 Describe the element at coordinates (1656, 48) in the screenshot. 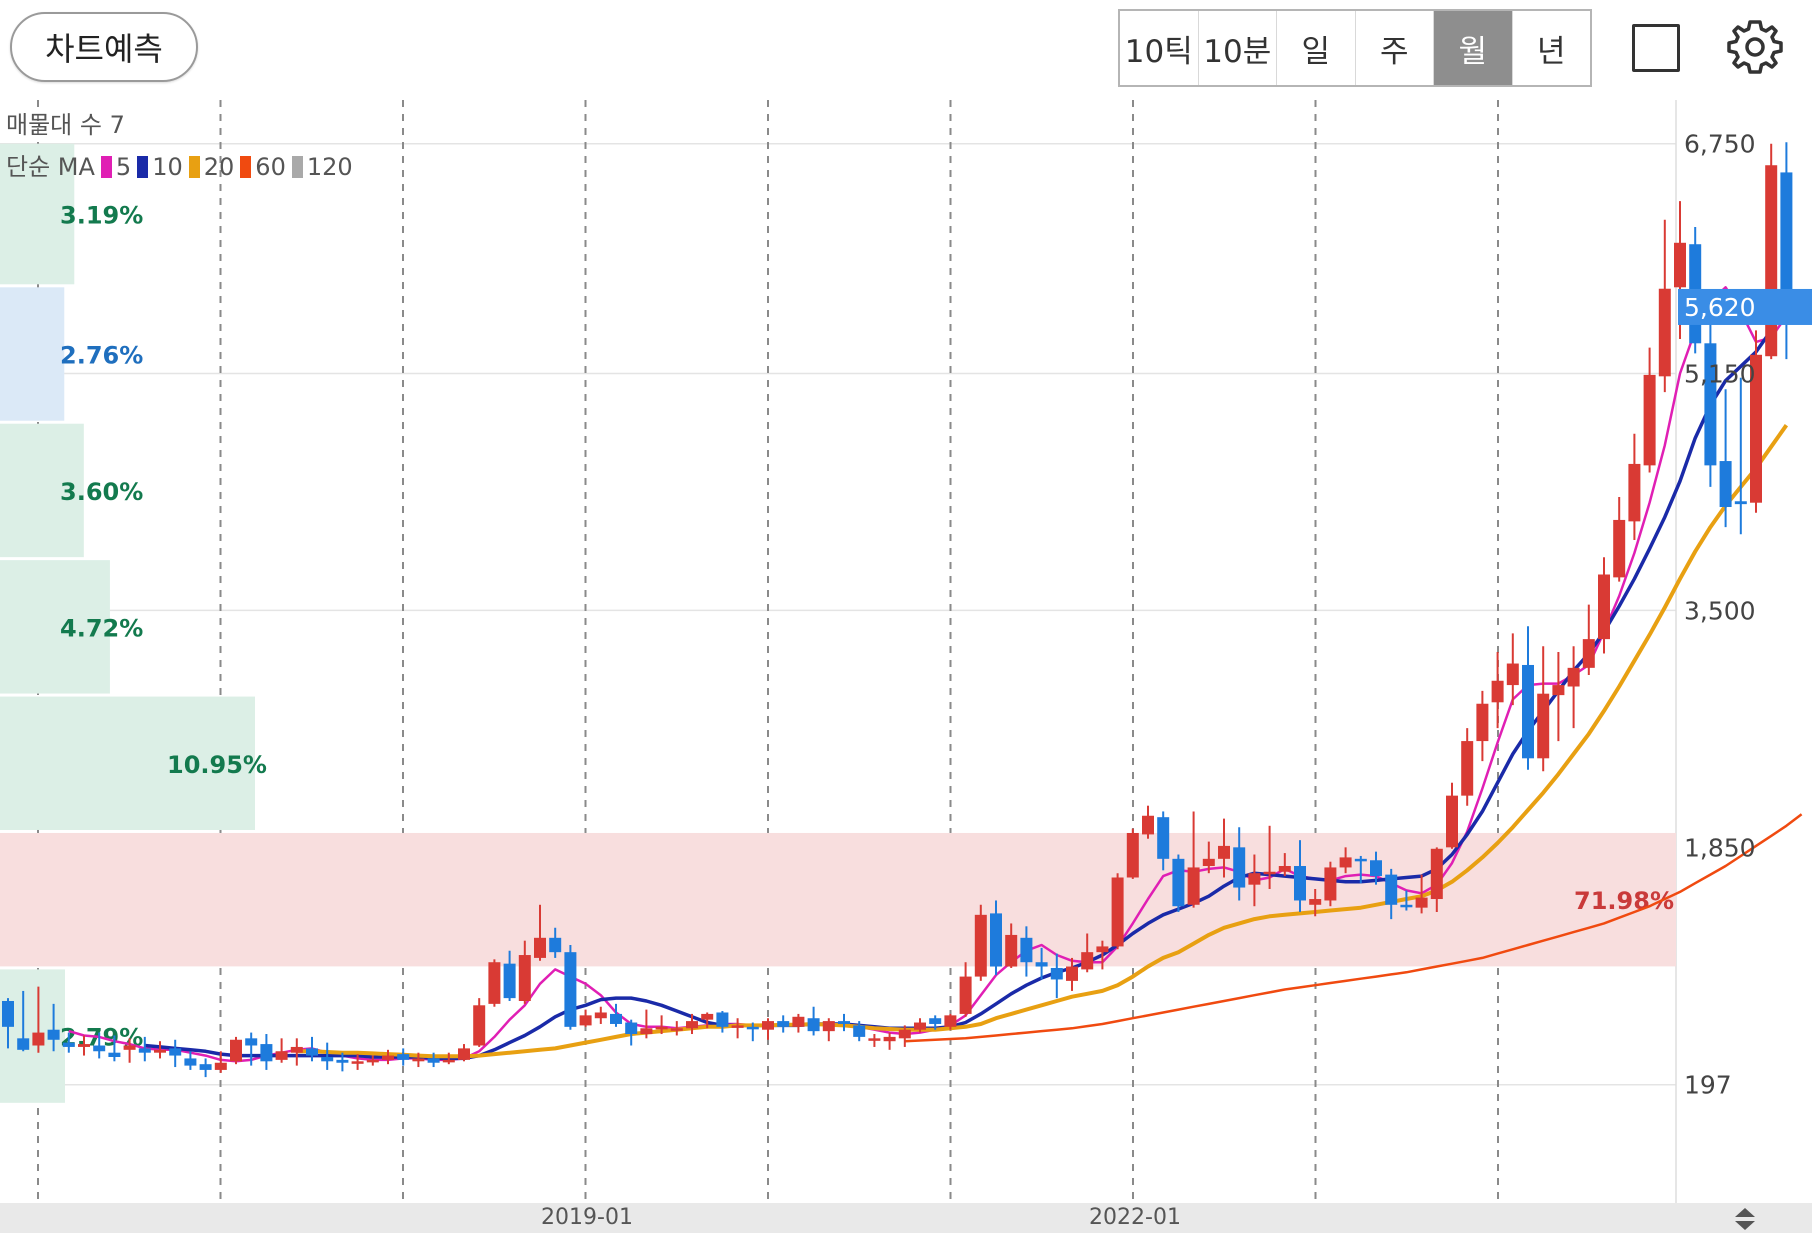

I see `fullscreen-icon` at that location.